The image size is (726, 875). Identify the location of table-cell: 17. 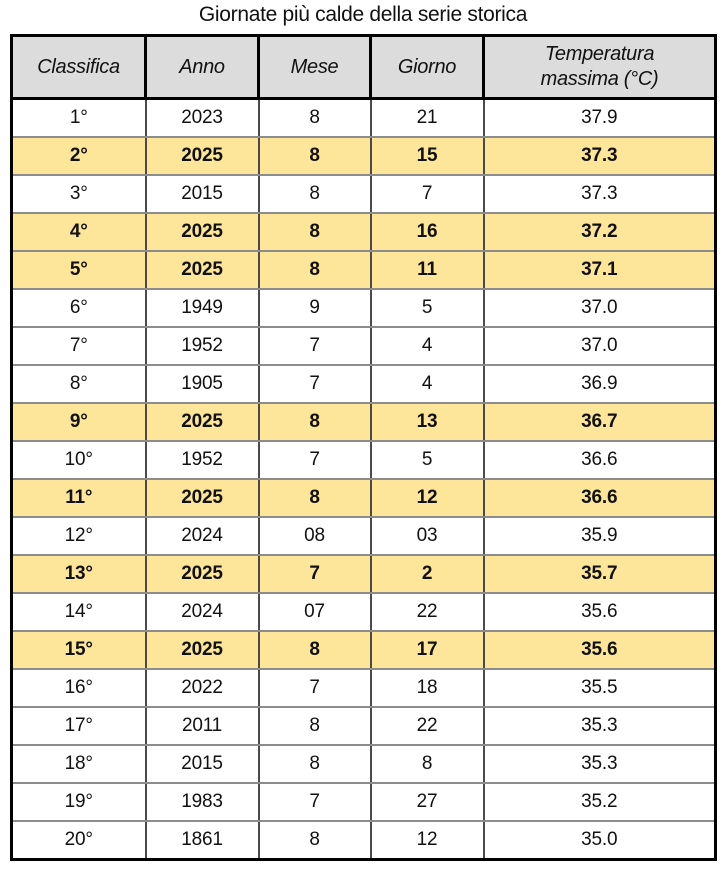
(427, 650).